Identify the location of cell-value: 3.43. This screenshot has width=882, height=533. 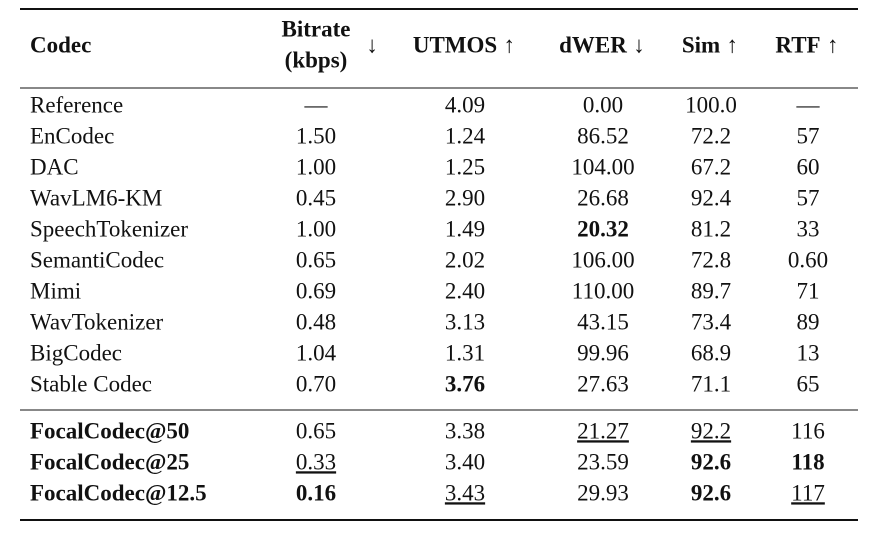
(465, 492).